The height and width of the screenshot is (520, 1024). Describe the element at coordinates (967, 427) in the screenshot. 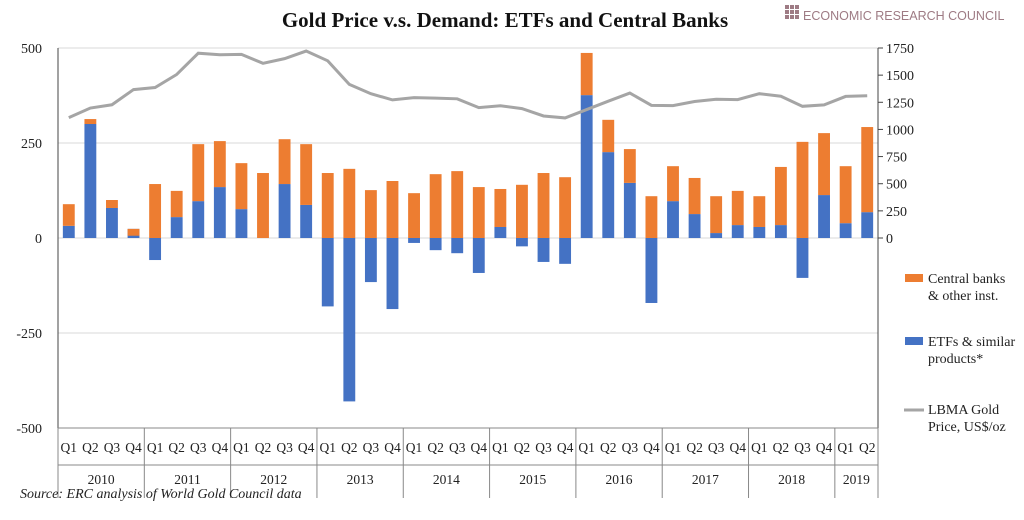

I see `legend-label: Price, US$/oz` at that location.